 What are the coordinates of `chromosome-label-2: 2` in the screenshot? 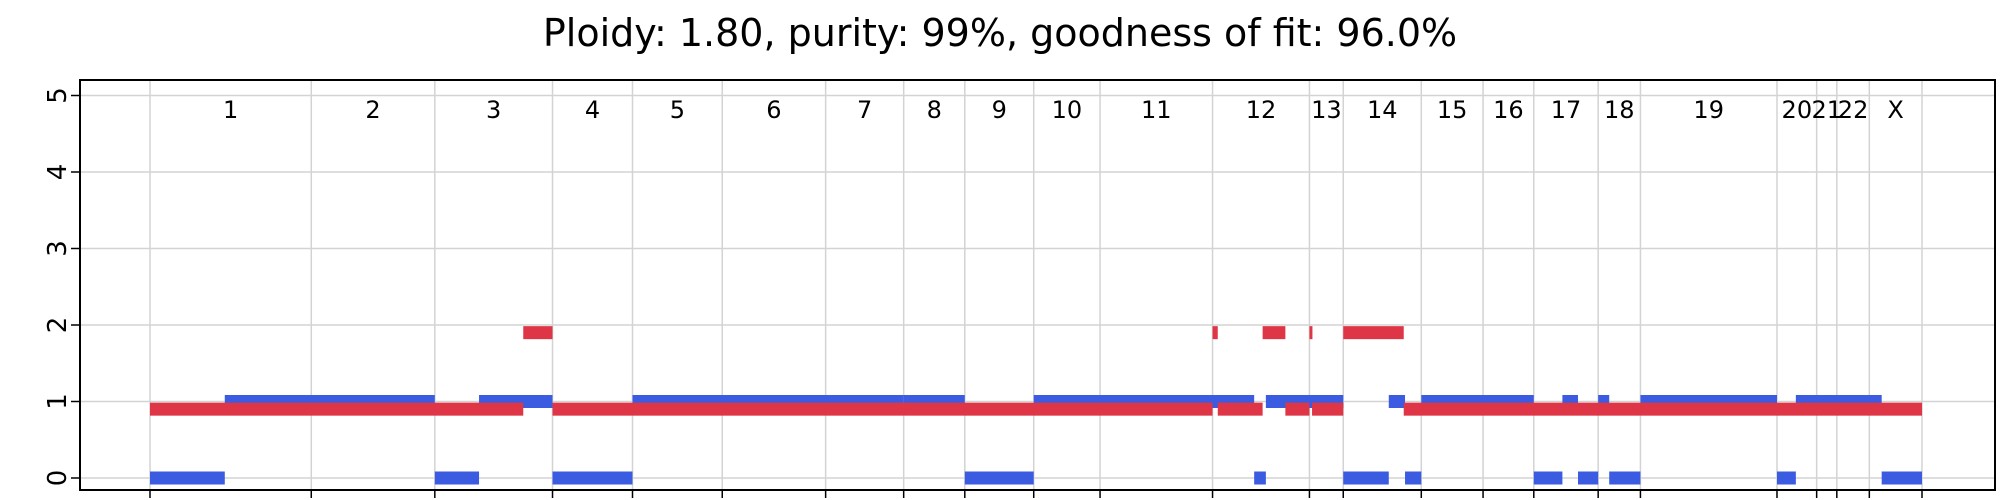 It's located at (372, 110).